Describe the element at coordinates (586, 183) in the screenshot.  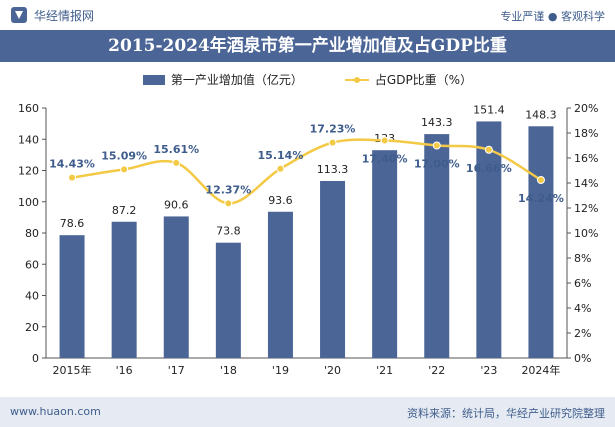
I see `right-tick-label: 14%` at that location.